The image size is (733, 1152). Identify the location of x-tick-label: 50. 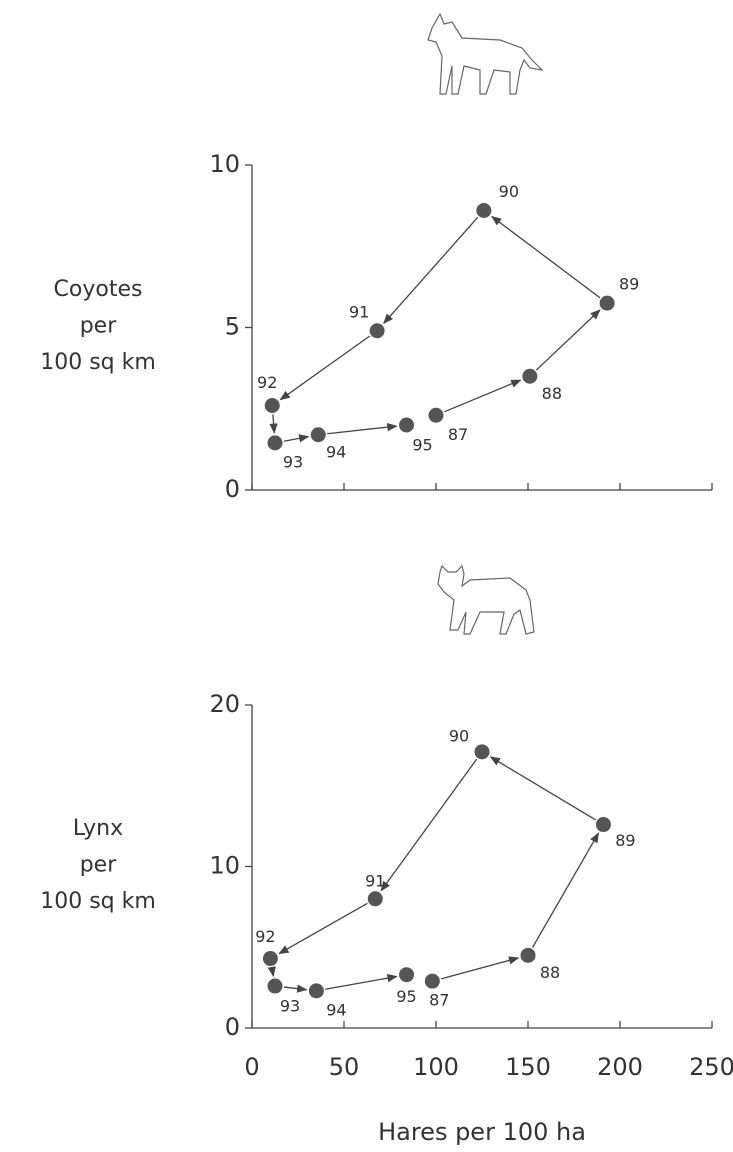
(344, 1067).